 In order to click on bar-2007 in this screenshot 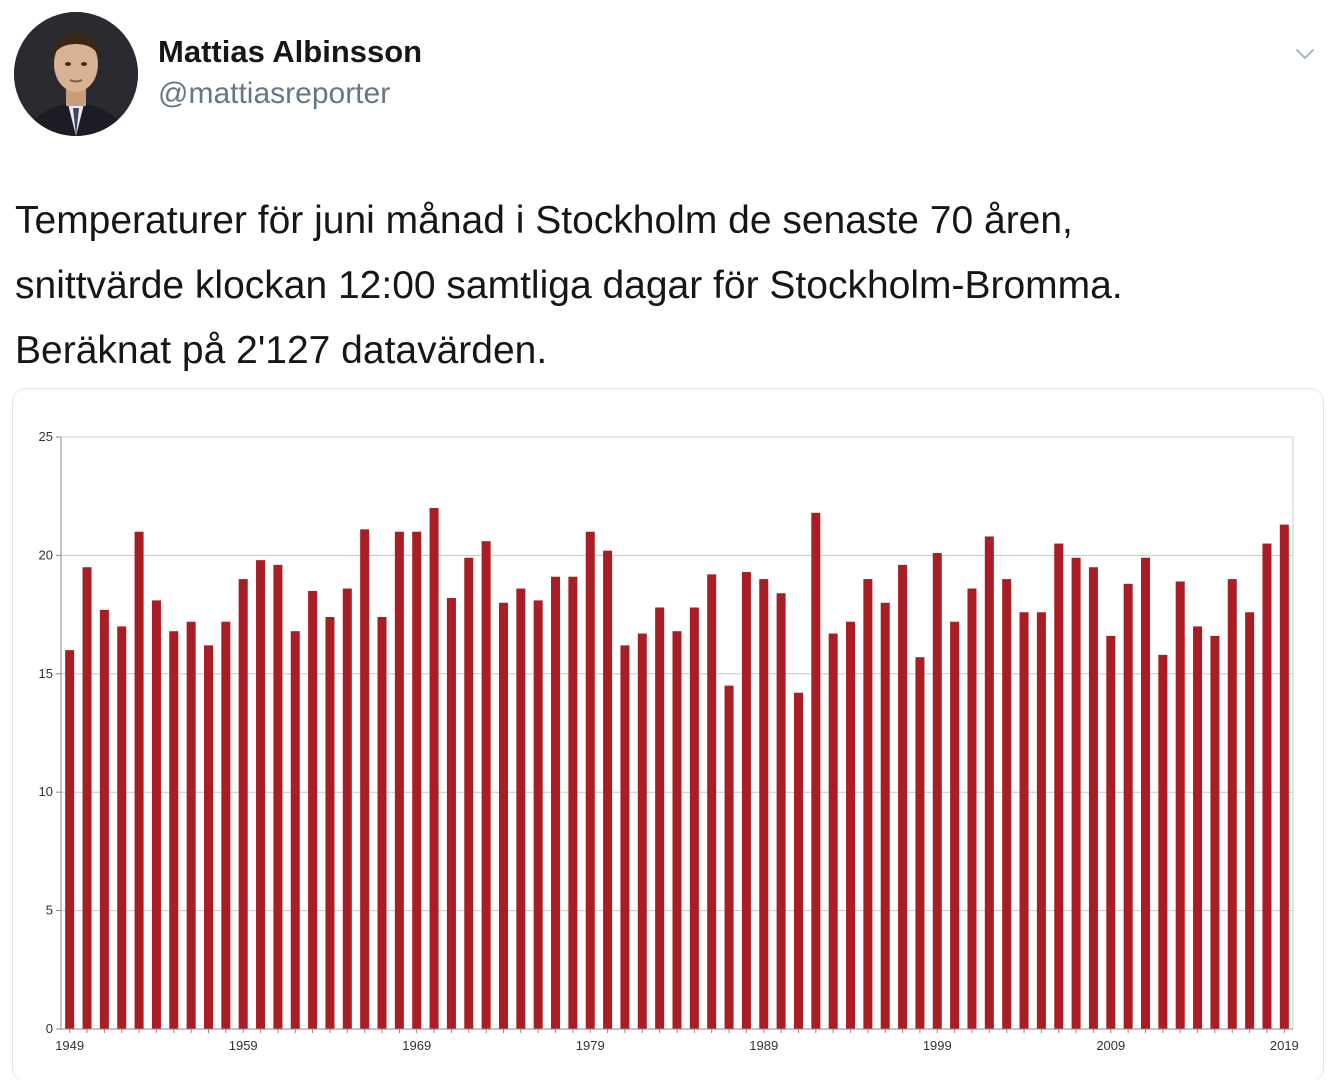, I will do `click(1076, 793)`.